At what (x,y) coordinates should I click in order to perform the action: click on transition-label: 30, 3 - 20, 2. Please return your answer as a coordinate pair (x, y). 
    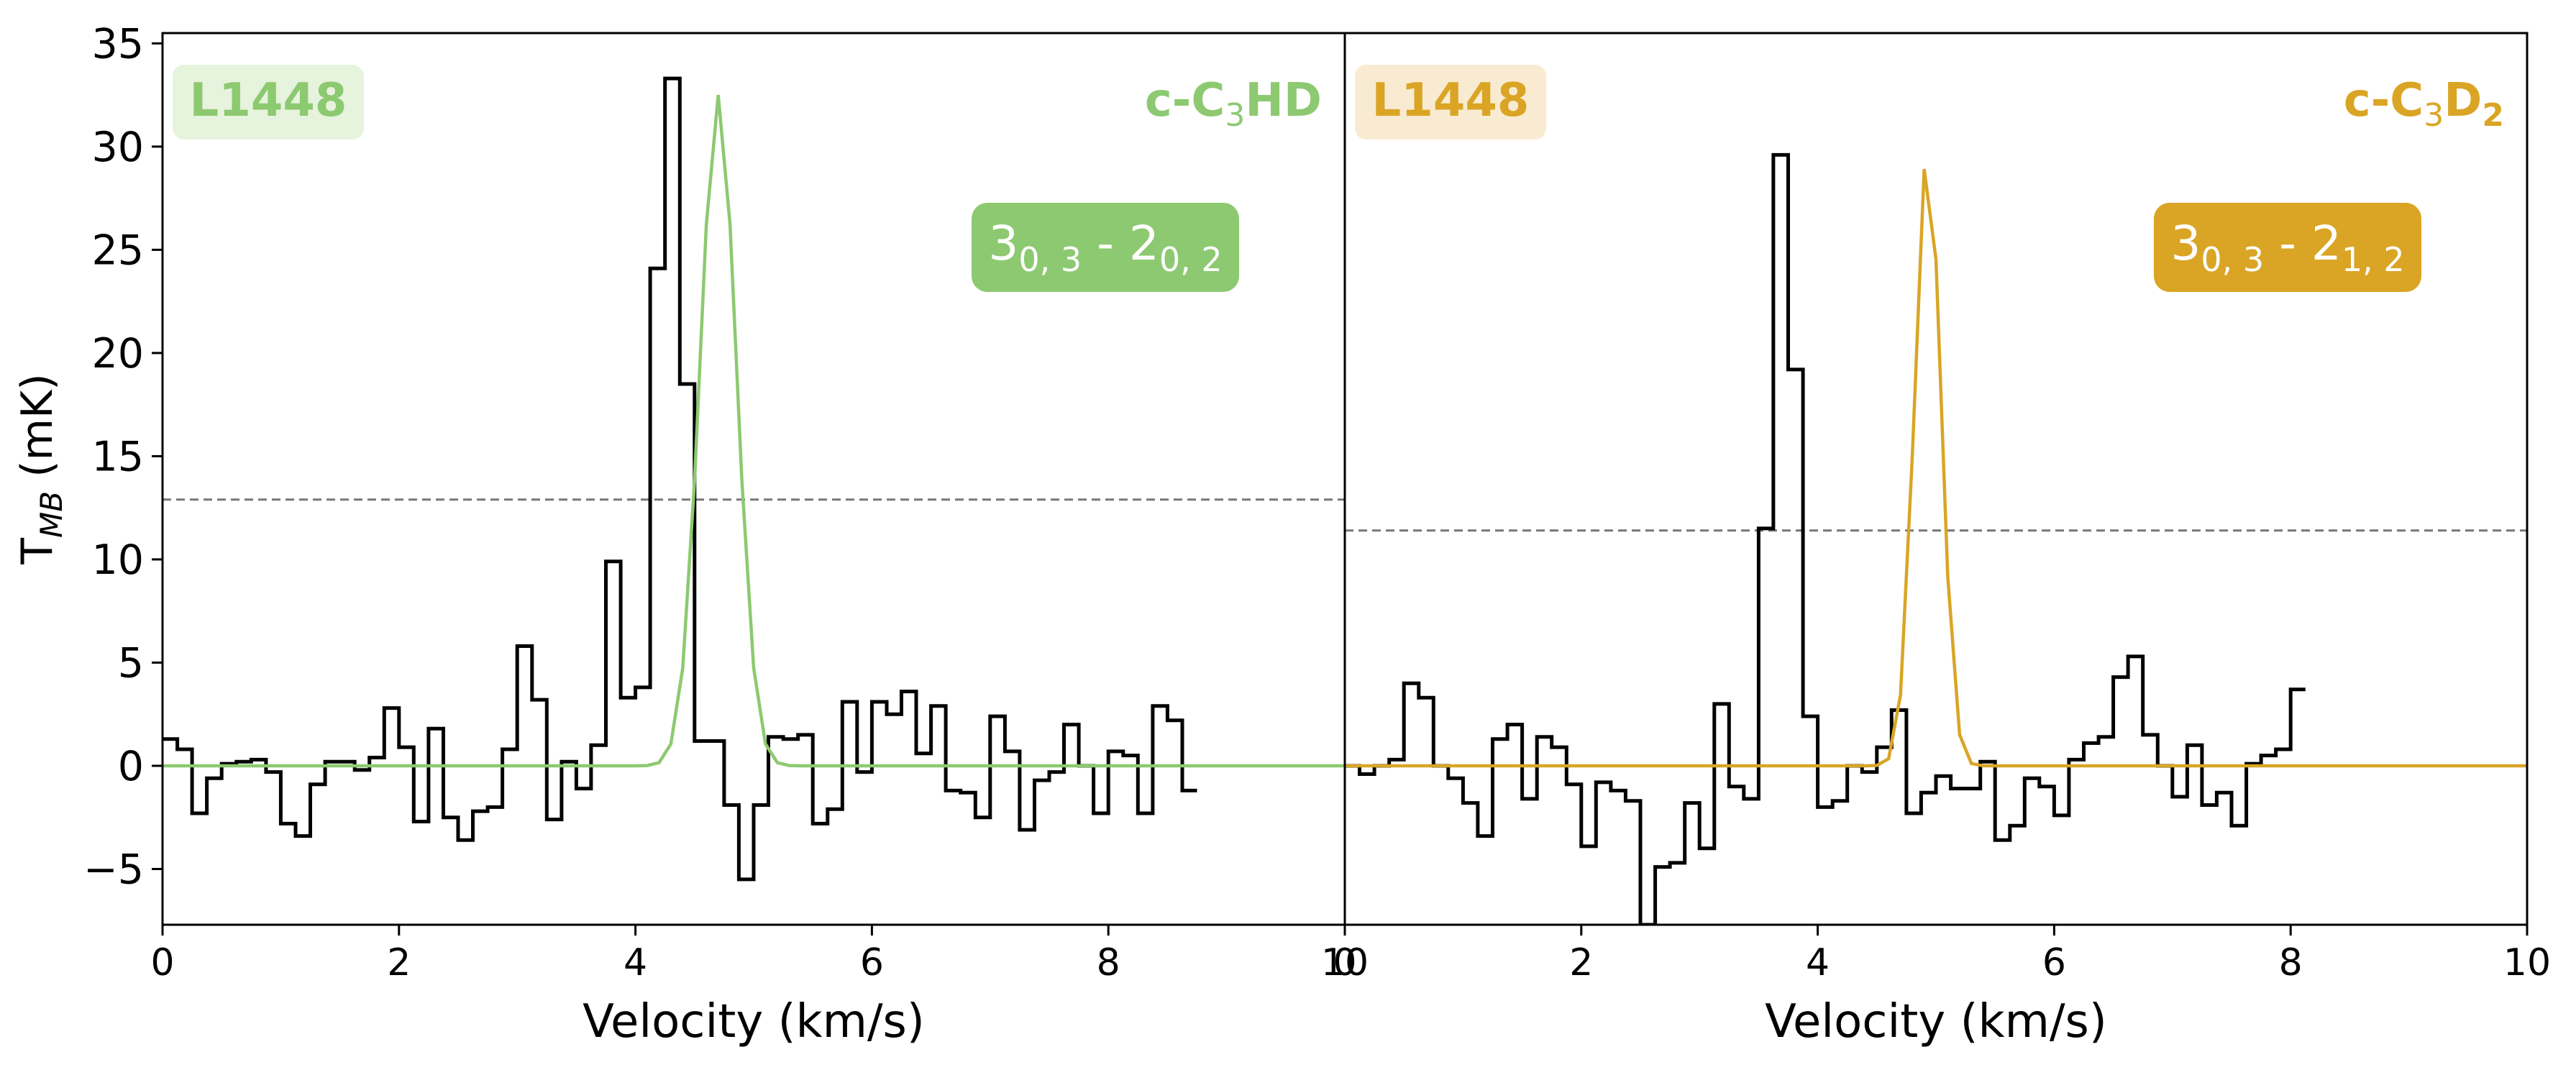
    Looking at the image, I should click on (1105, 248).